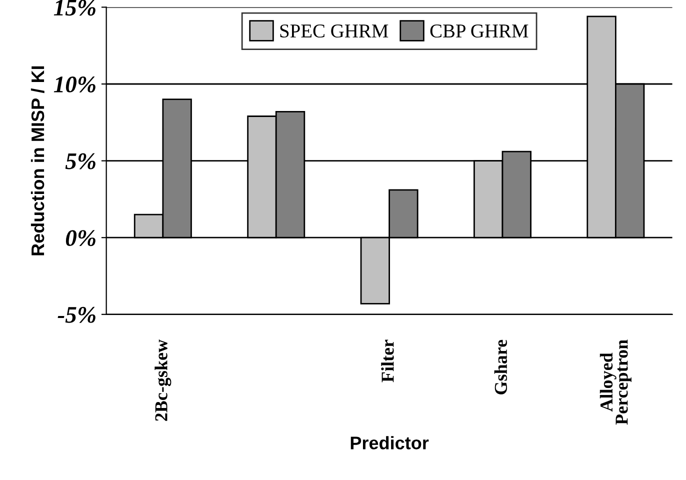 The image size is (686, 480). What do you see at coordinates (75, 8) in the screenshot?
I see `y-tick-label: 15%` at bounding box center [75, 8].